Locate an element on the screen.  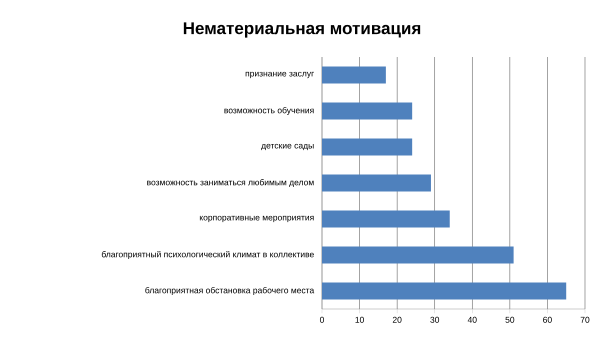
x-tick-label: 40 is located at coordinates (472, 319).